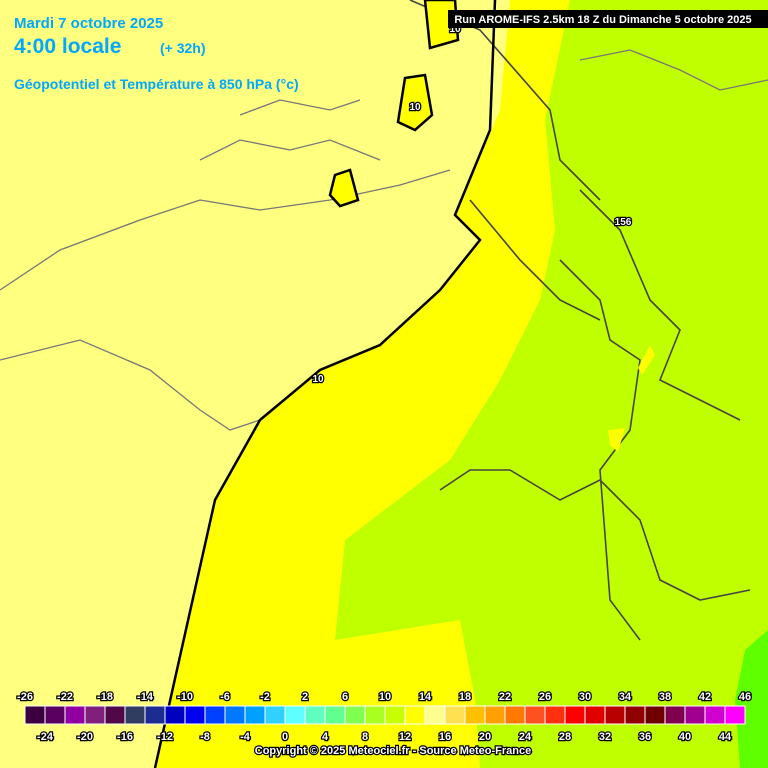 This screenshot has width=768, height=768. What do you see at coordinates (565, 737) in the screenshot?
I see `legend-tick-label: 28` at bounding box center [565, 737].